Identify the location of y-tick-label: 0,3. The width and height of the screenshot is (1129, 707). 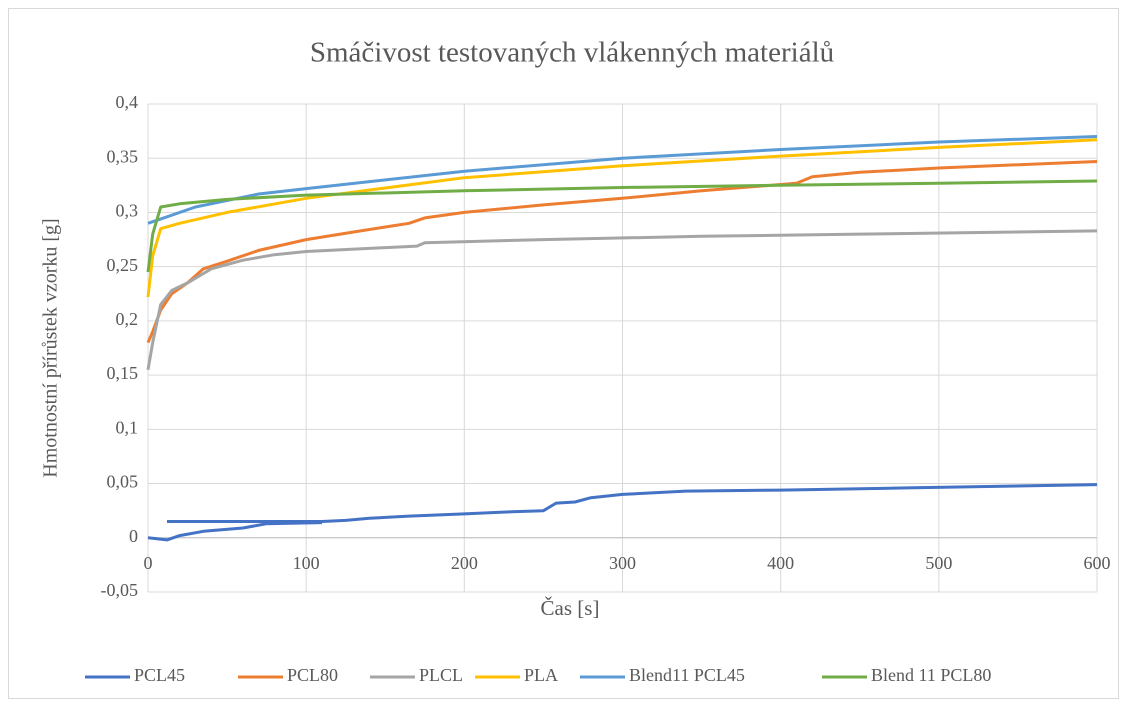
(127, 211).